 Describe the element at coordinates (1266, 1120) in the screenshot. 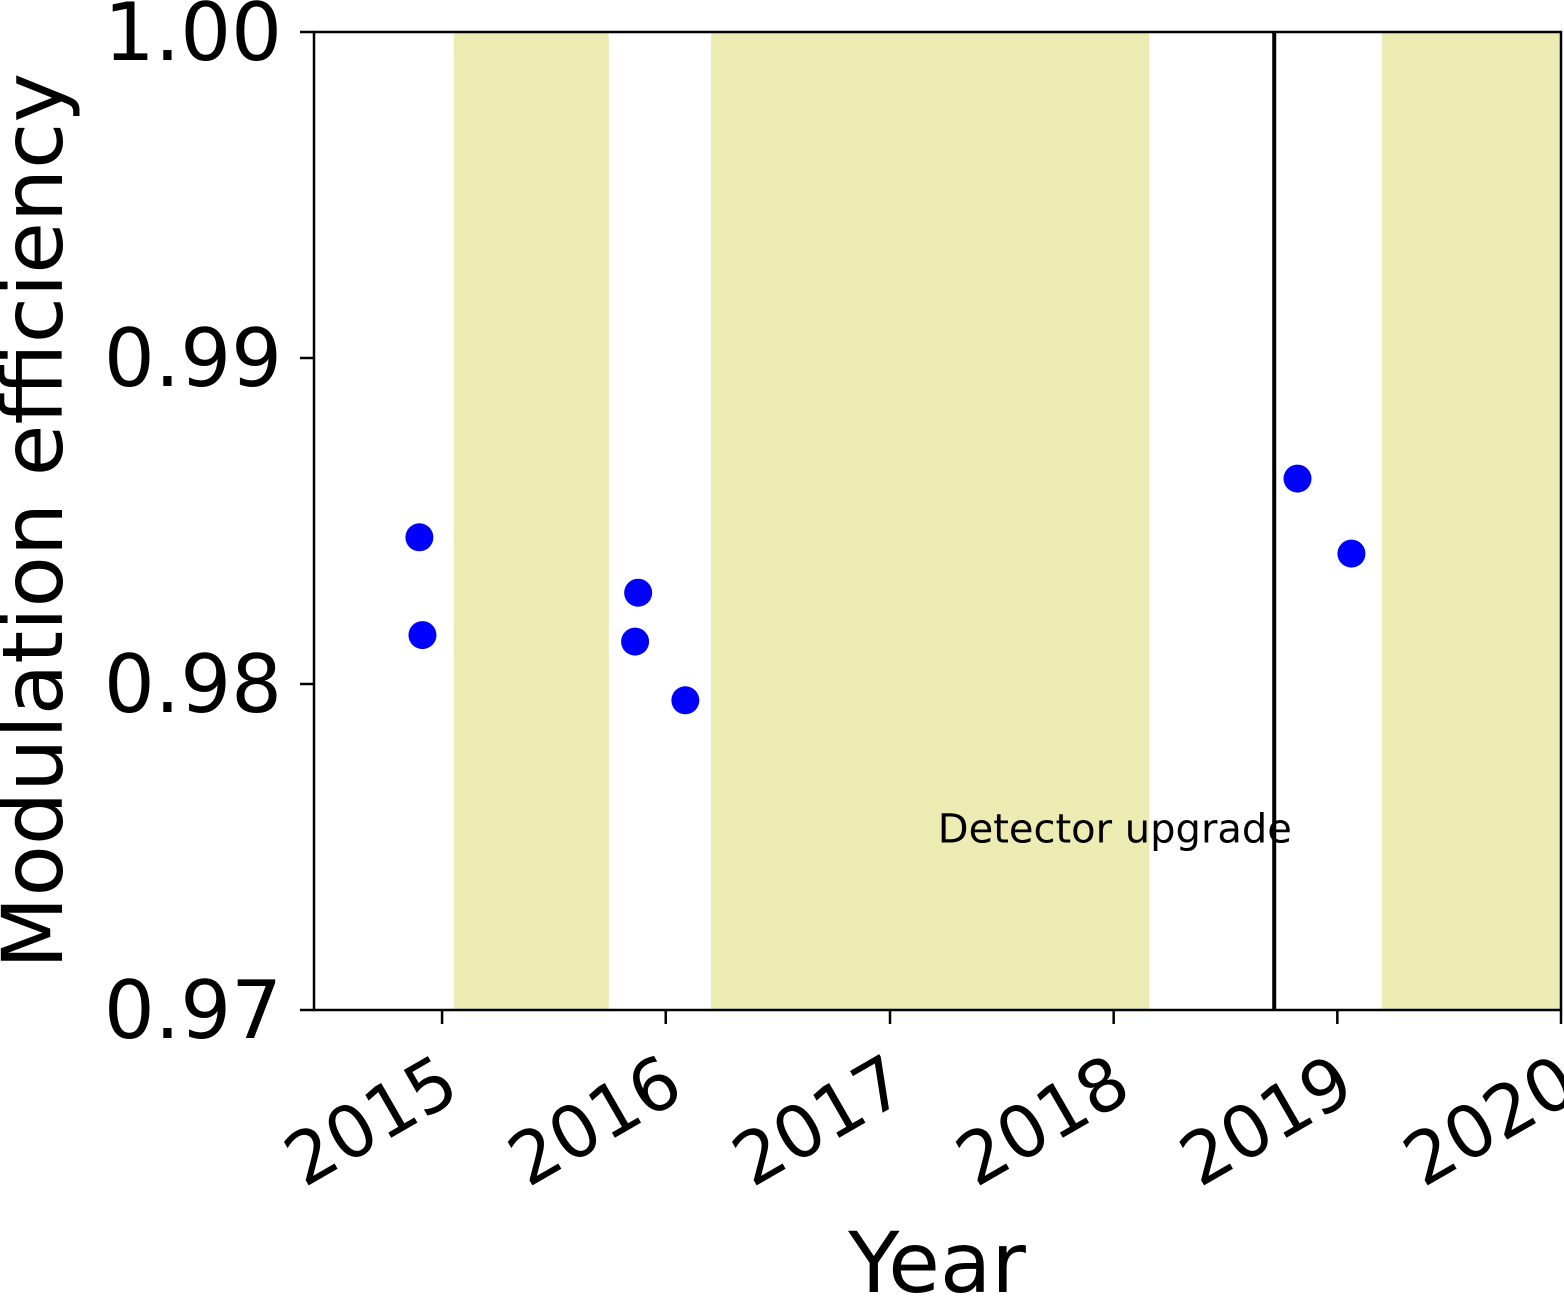

I see `x-tick-label-2019: 2019` at that location.